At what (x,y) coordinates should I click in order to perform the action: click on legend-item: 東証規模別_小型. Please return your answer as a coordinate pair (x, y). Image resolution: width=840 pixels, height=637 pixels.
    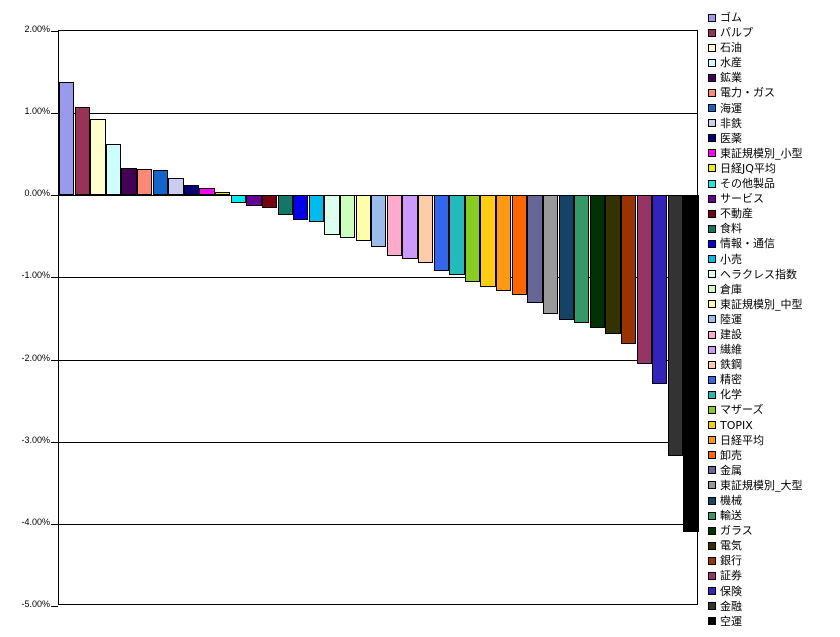
    Looking at the image, I should click on (774, 153).